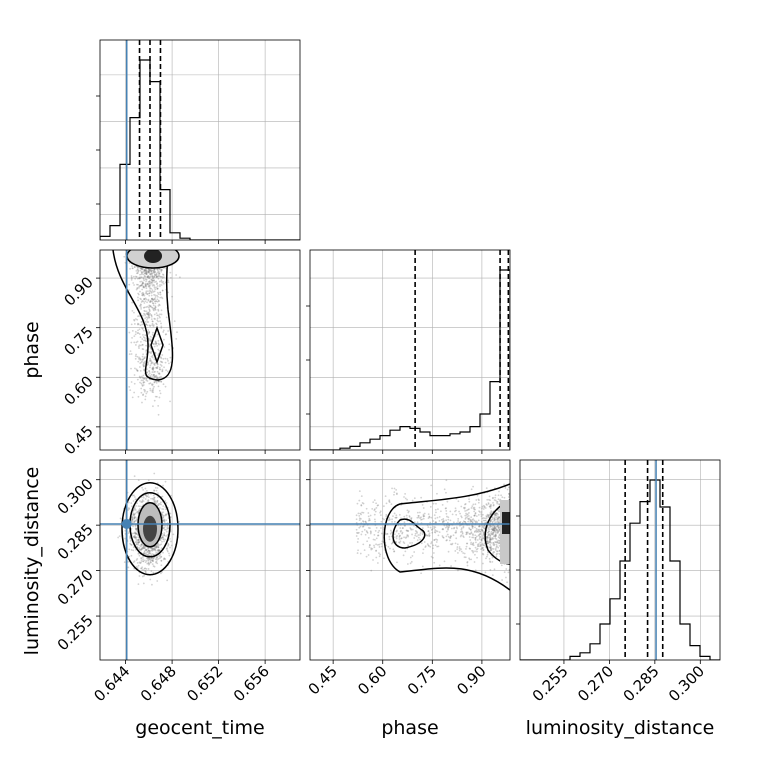  What do you see at coordinates (200, 350) in the screenshot?
I see `panel-frame` at bounding box center [200, 350].